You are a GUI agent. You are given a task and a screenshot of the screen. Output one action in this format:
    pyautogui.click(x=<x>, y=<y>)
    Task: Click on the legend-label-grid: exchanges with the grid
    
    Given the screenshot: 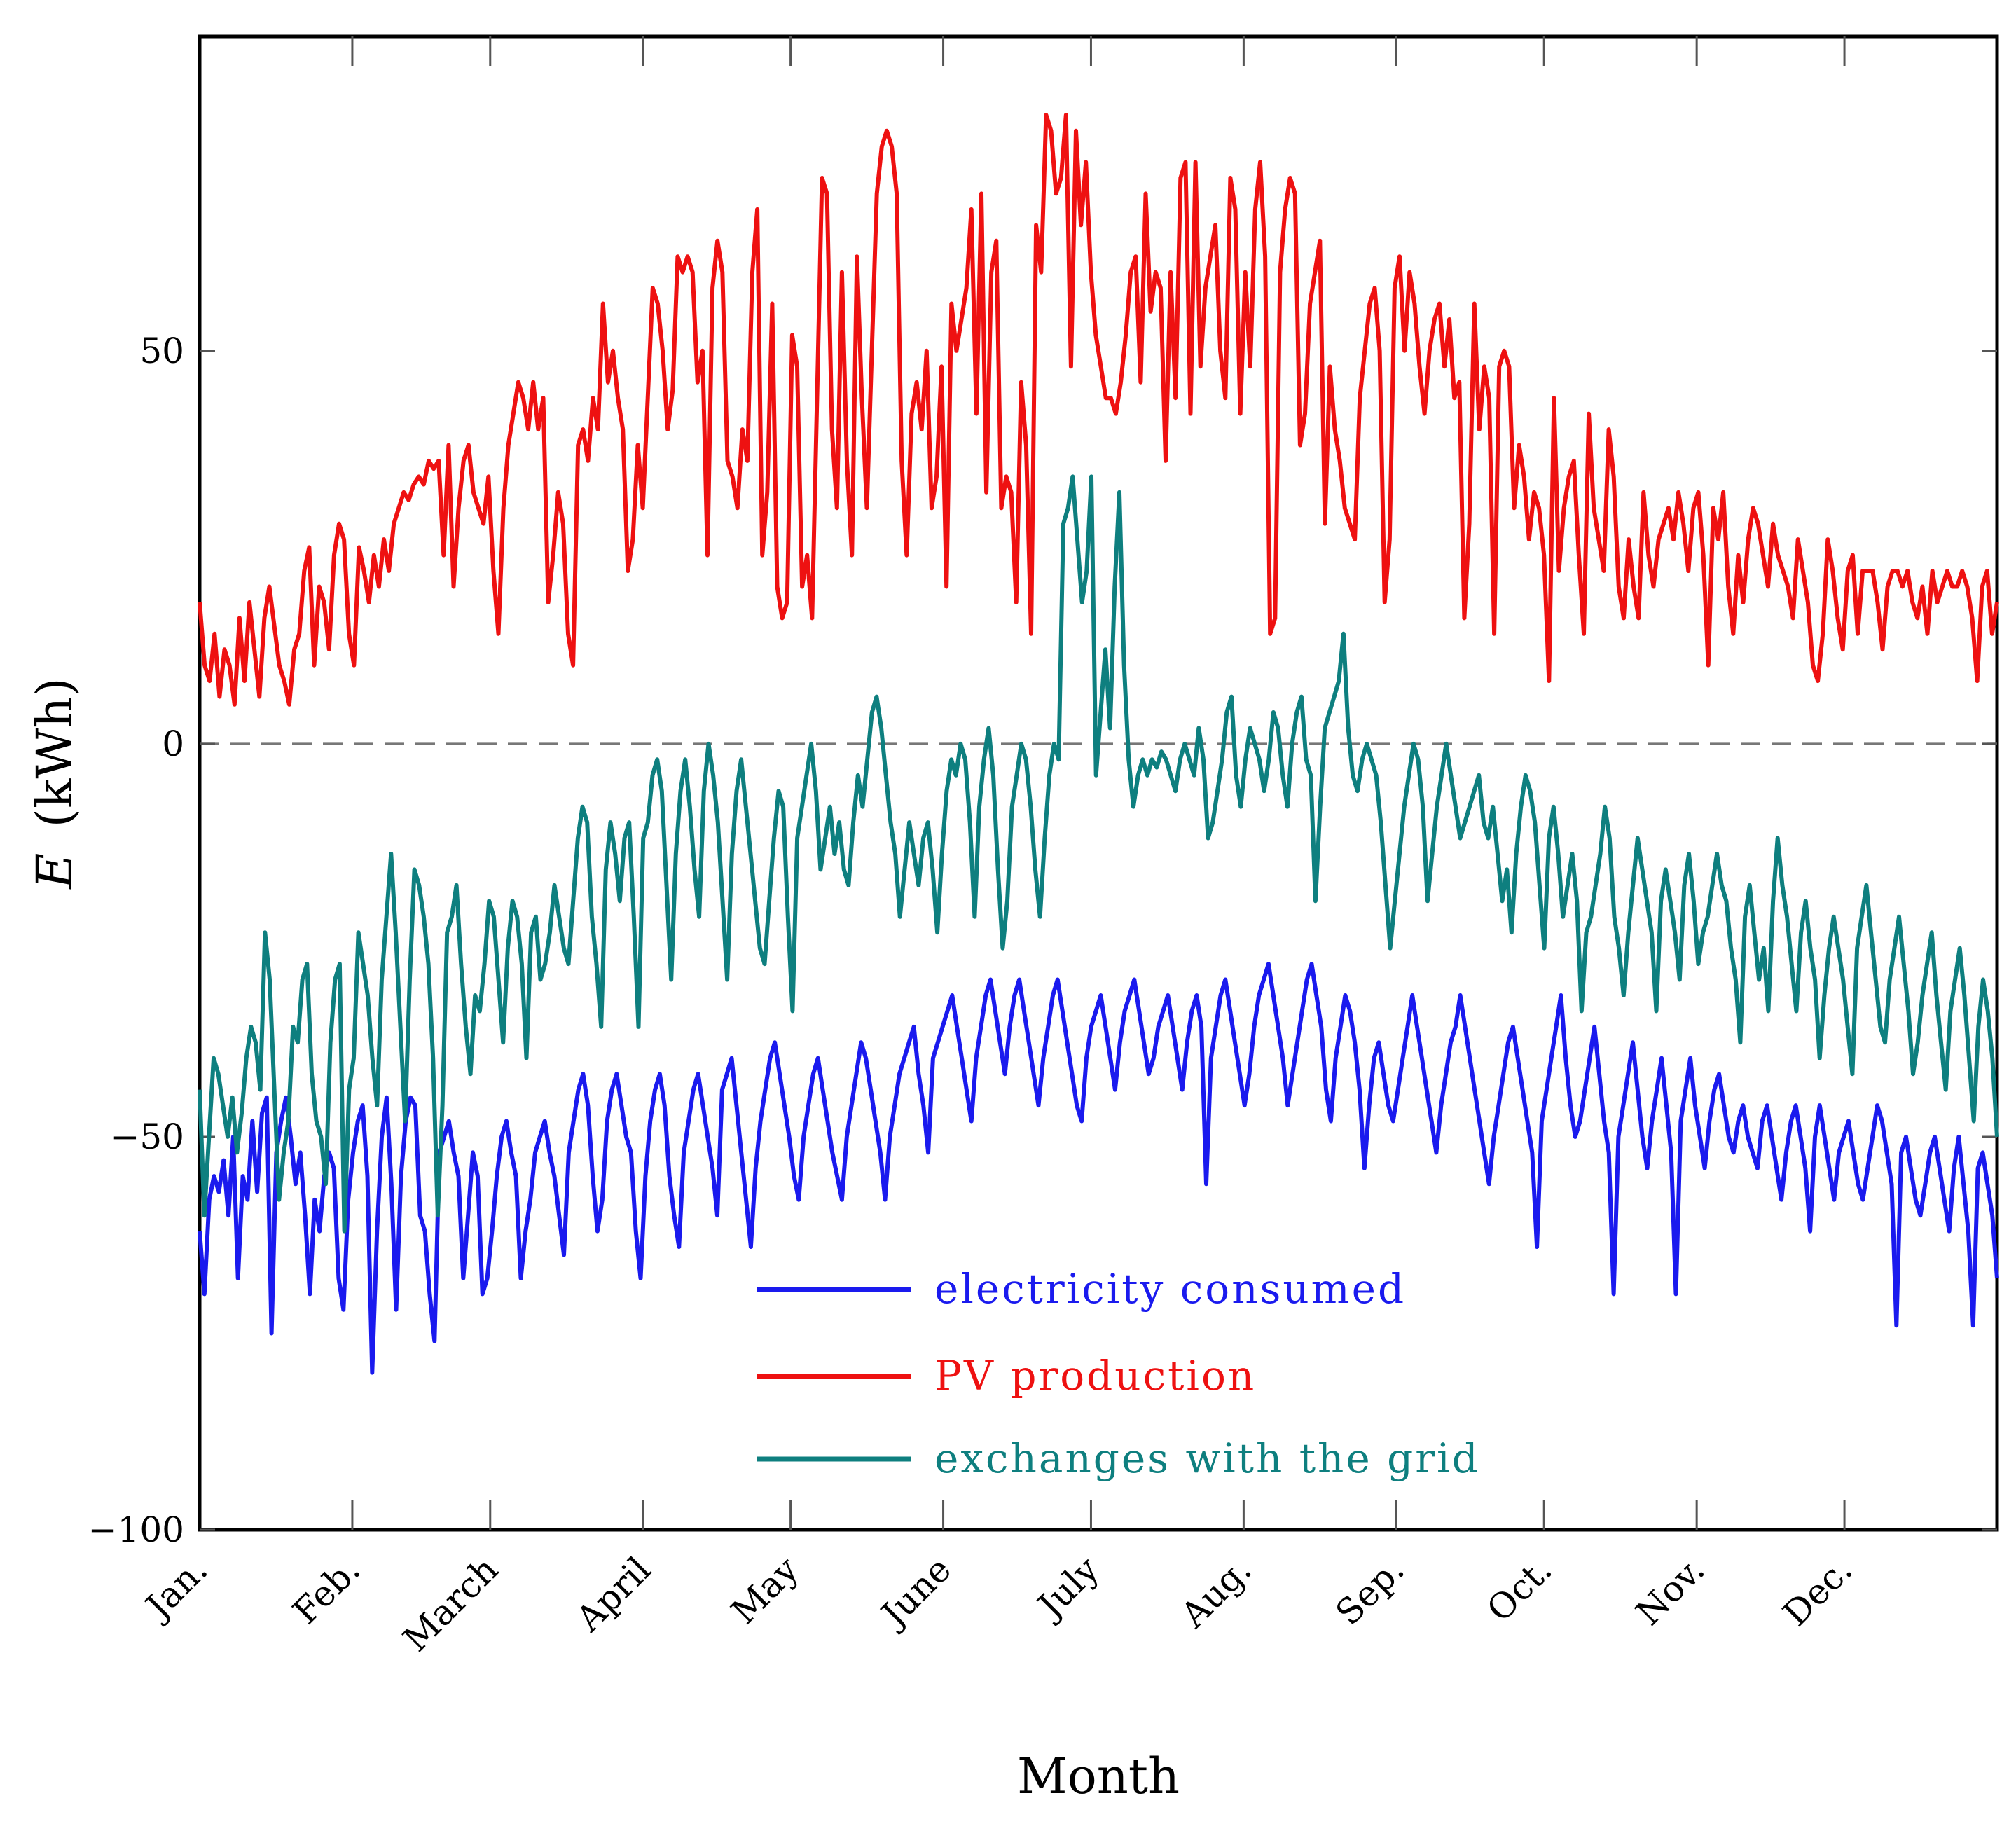 What is the action you would take?
    pyautogui.click(x=1207, y=1458)
    